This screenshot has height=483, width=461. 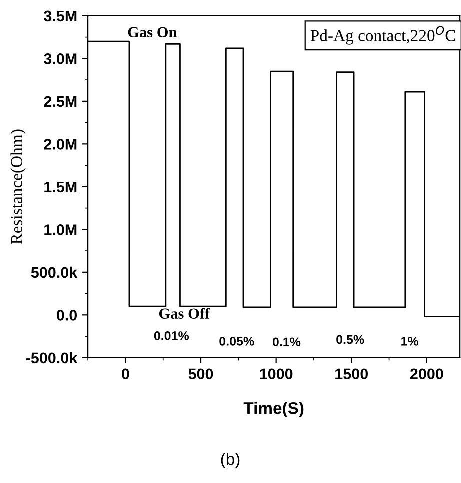 I want to click on y-tick-label: 2.5M, so click(x=60, y=102).